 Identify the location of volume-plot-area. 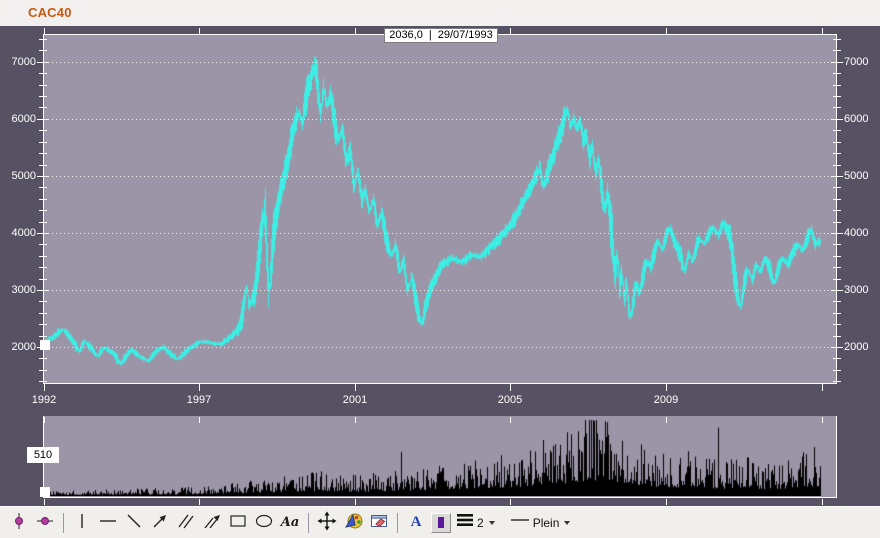
(440, 457).